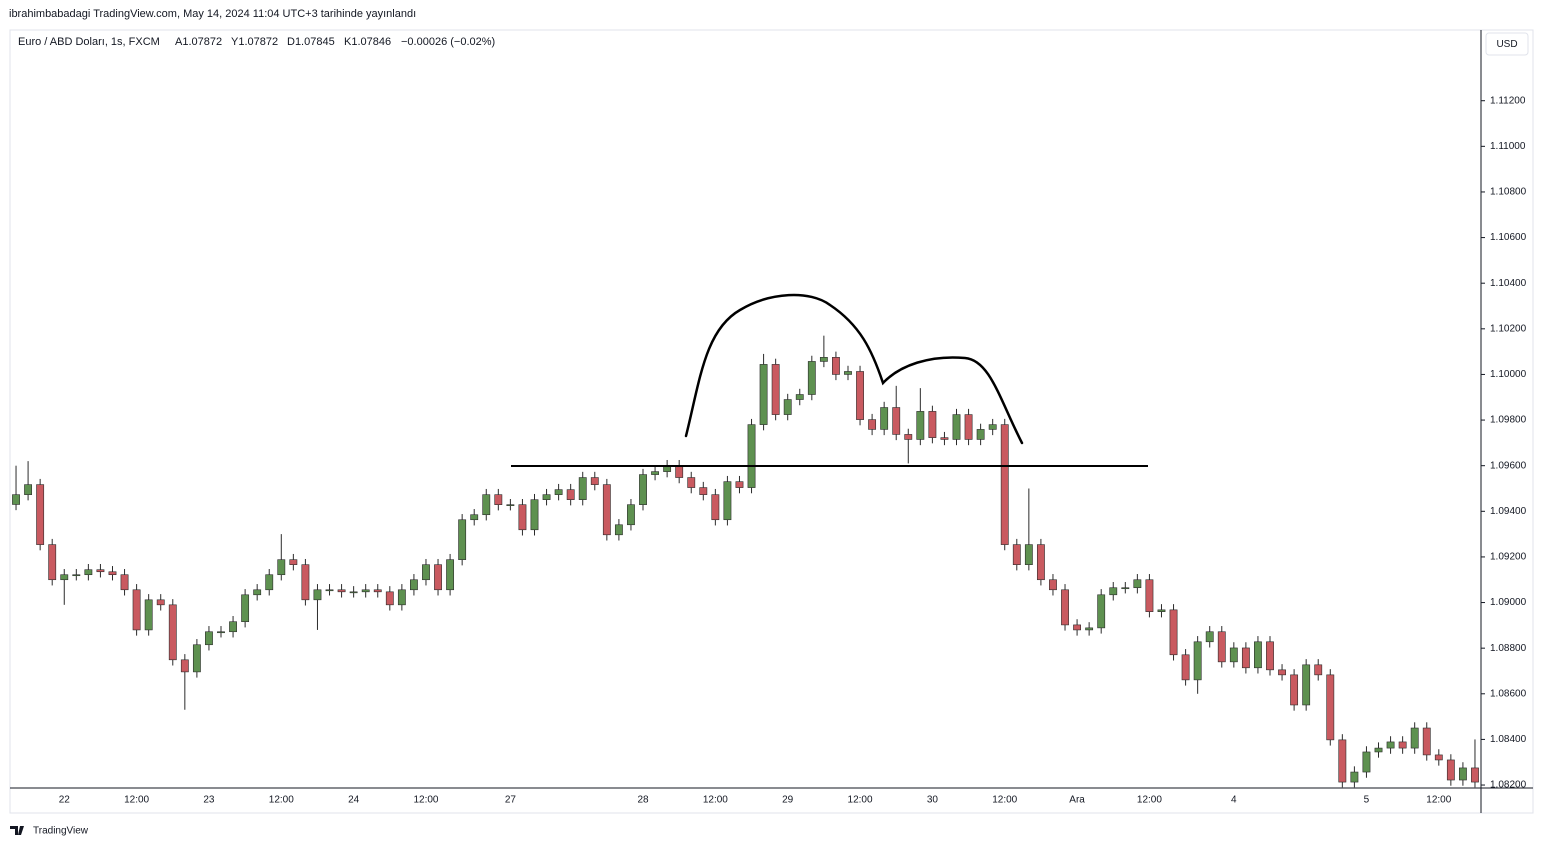 This screenshot has height=849, width=1544. I want to click on y-tick-label: 1.10600, so click(1508, 237).